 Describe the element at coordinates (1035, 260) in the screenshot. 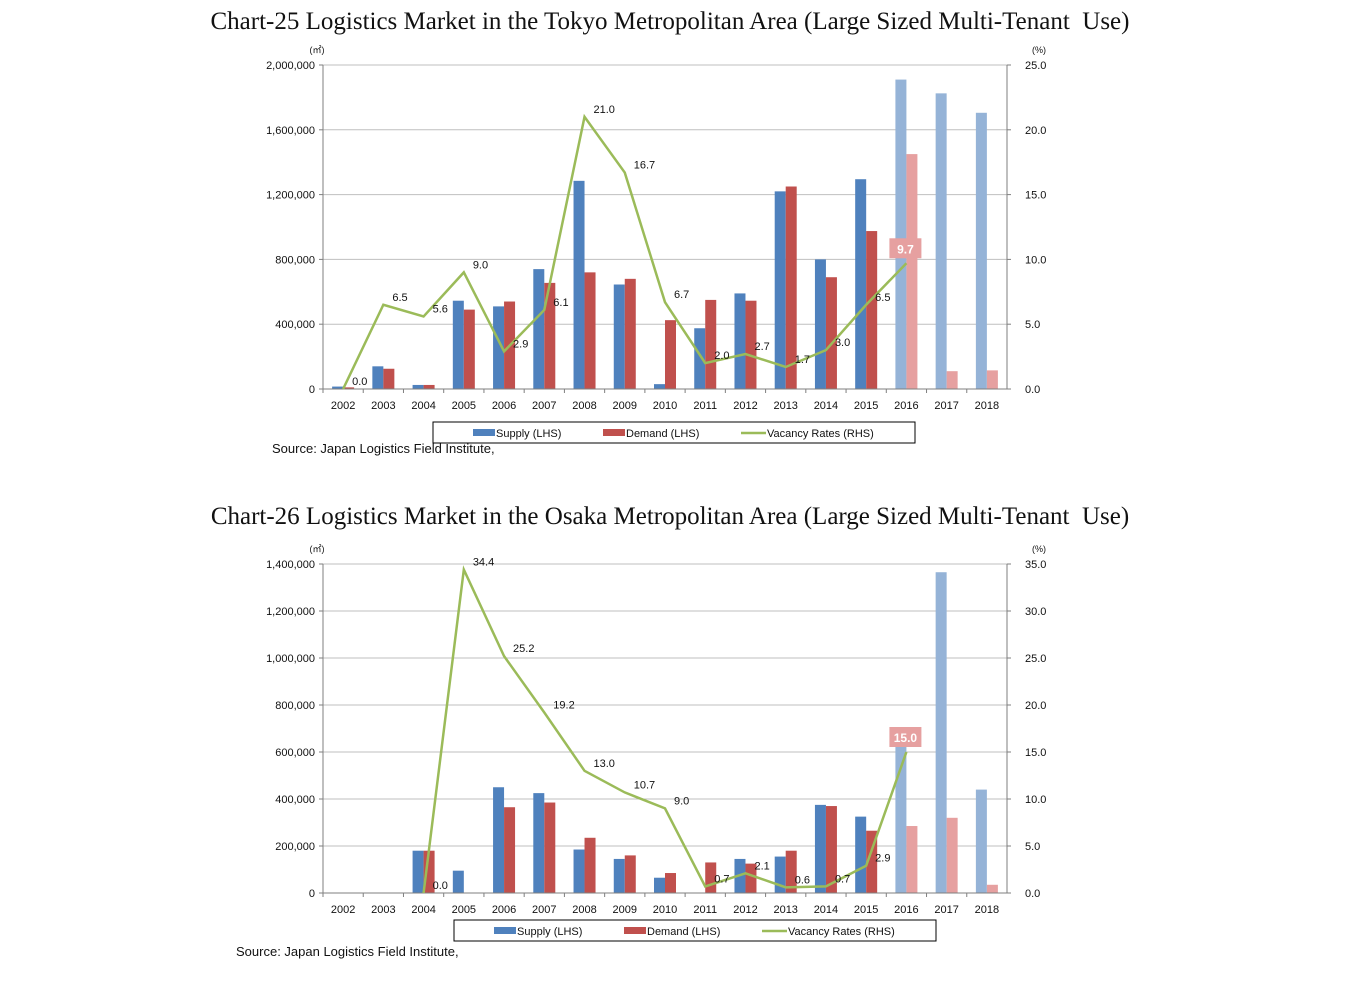

I see `y2-tick-label: 10.0` at that location.